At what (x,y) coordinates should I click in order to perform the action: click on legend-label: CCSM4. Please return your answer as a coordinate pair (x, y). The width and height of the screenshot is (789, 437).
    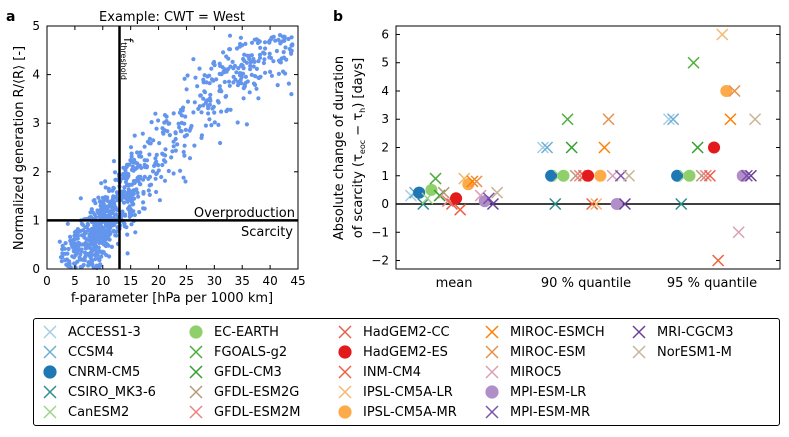
    Looking at the image, I should click on (91, 352).